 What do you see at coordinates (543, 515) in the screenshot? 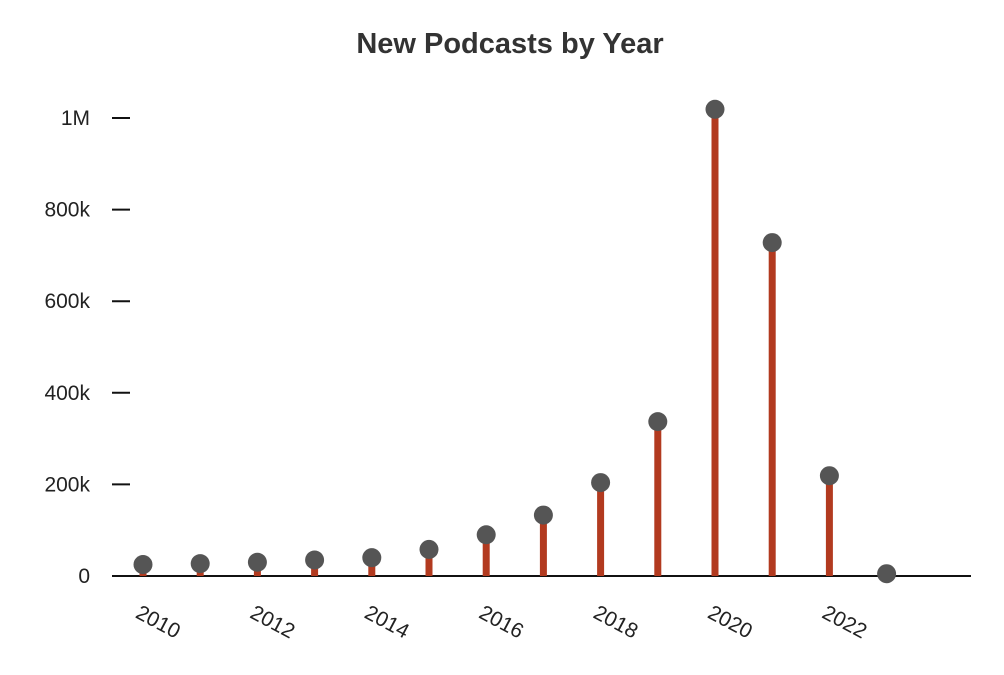
I see `data-point-2017` at bounding box center [543, 515].